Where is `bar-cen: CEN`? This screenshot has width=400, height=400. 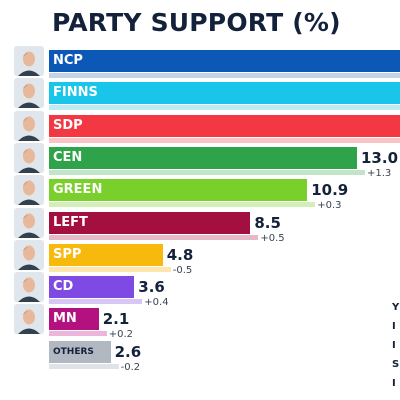 bar-cen: CEN is located at coordinates (203, 158).